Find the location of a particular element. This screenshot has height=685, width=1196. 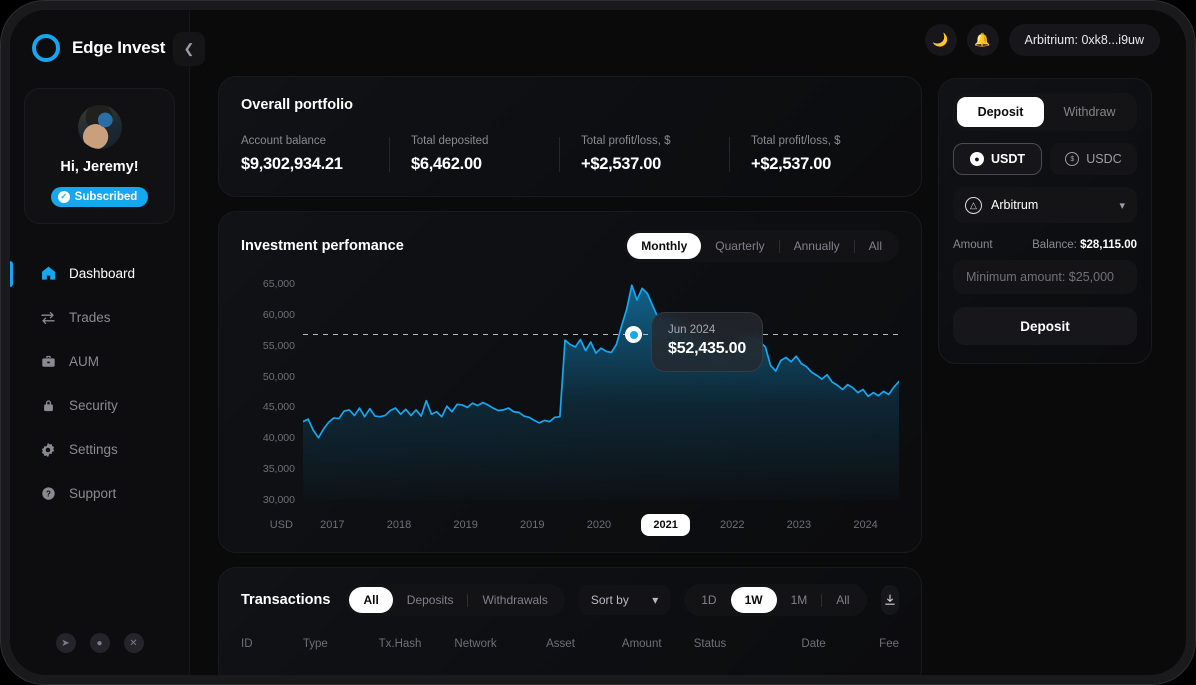

bell-icon: 🔔 is located at coordinates (982, 40).